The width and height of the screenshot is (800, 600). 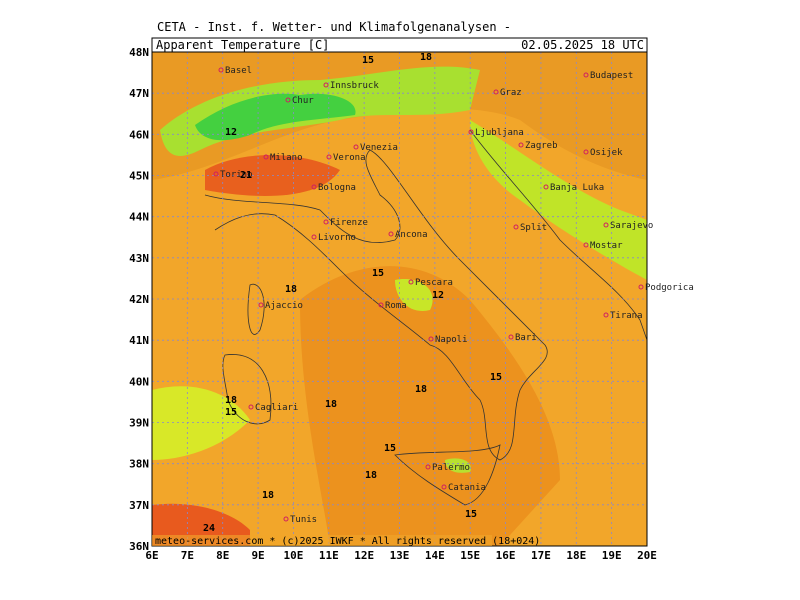 I want to click on city-label: Torino, so click(x=236, y=175).